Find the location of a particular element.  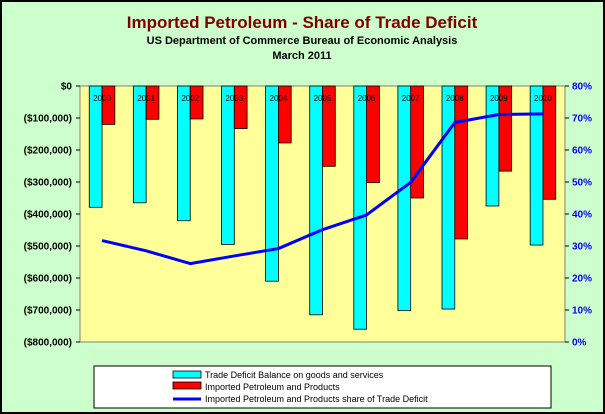

left-tick-label: ($800,000) is located at coordinates (48, 343).